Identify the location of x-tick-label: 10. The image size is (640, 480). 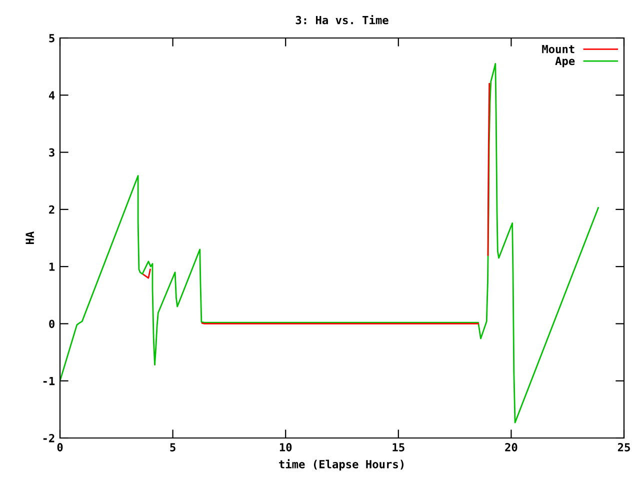
(286, 447).